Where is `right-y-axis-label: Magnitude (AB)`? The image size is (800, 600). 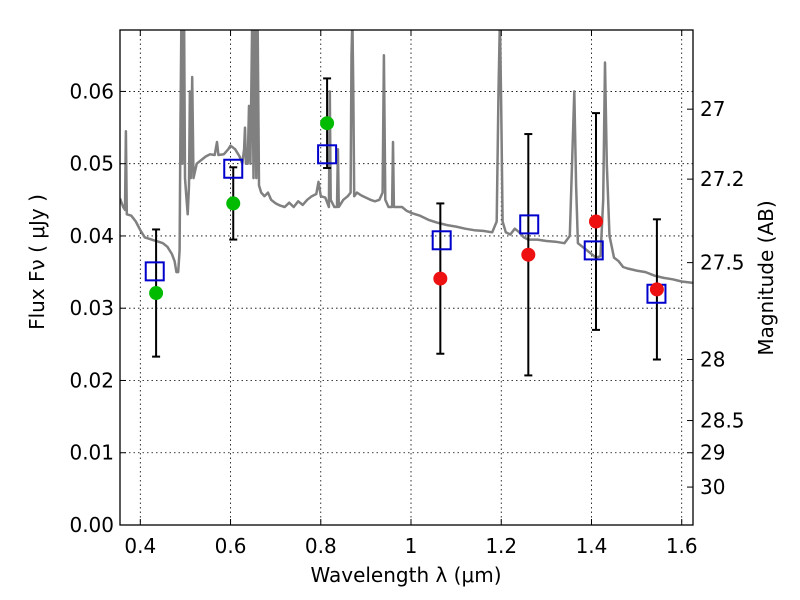 right-y-axis-label: Magnitude (AB) is located at coordinates (766, 277).